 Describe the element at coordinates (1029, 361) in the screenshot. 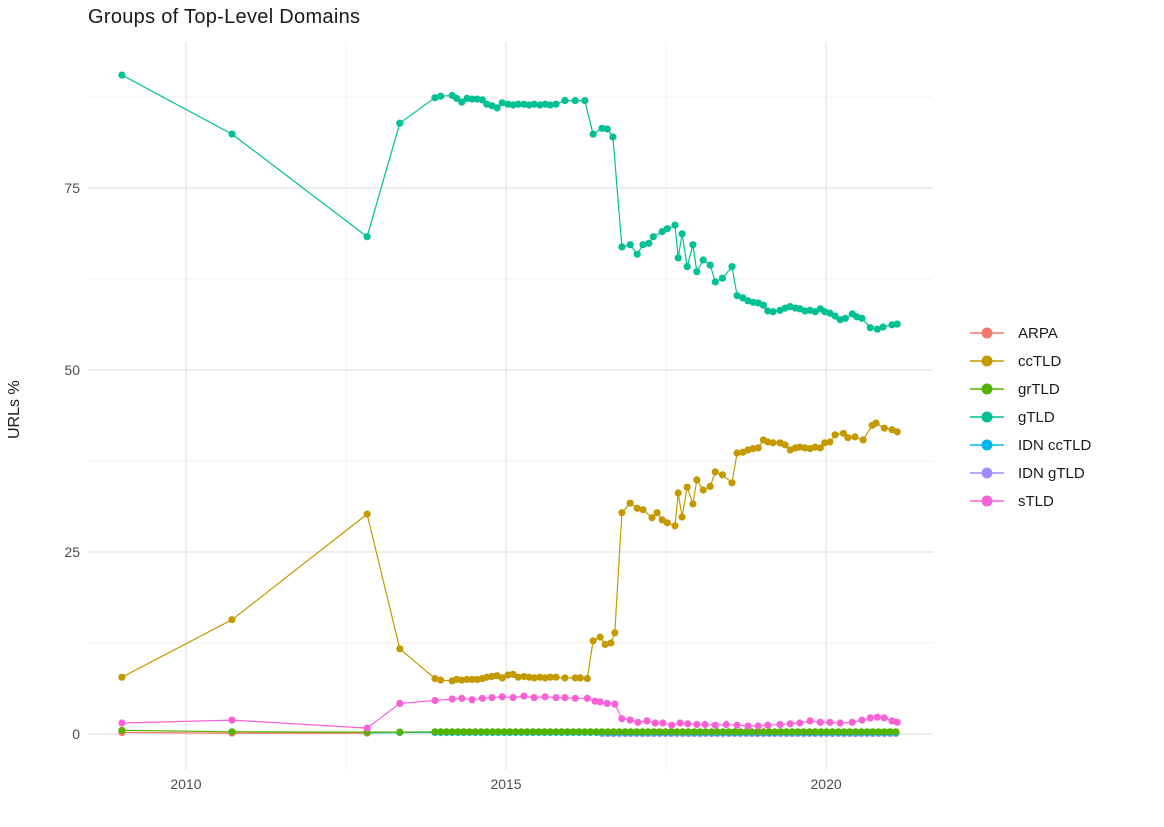

I see `legend-entry-cctld: ccTLD` at that location.